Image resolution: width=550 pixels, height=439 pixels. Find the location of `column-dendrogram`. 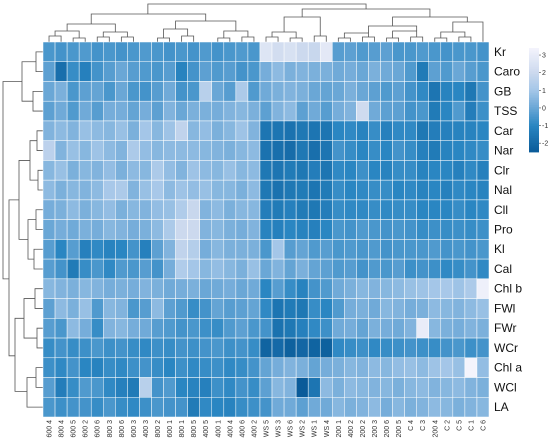

column-dendrogram is located at coordinates (266, 22).